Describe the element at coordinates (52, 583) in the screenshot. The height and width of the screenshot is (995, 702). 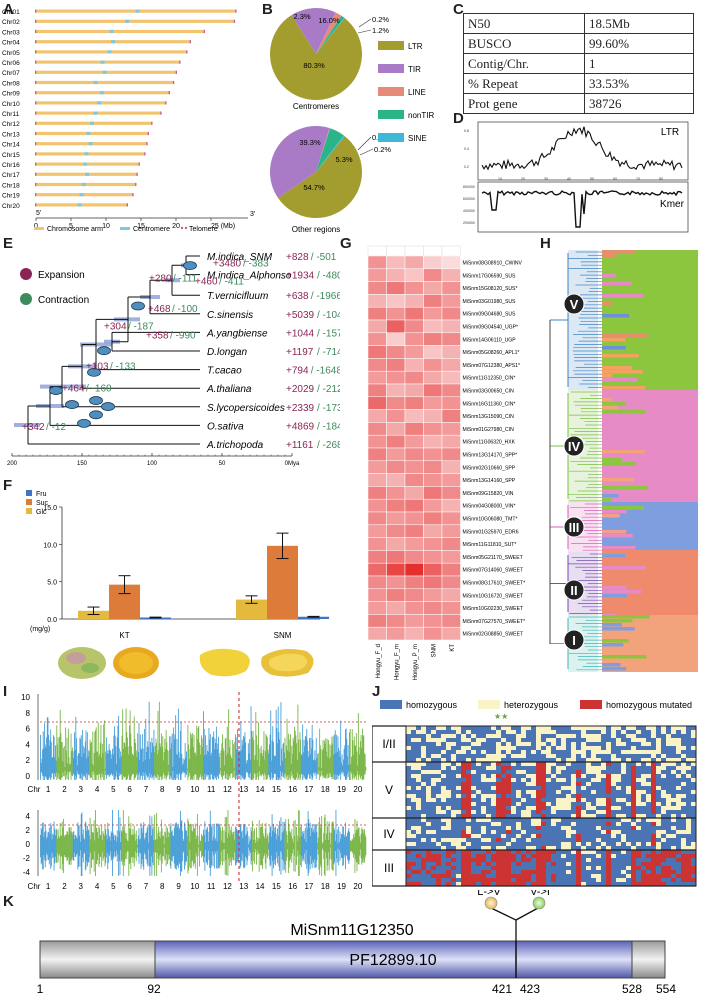
I see `y-tick-label: 5.0` at that location.